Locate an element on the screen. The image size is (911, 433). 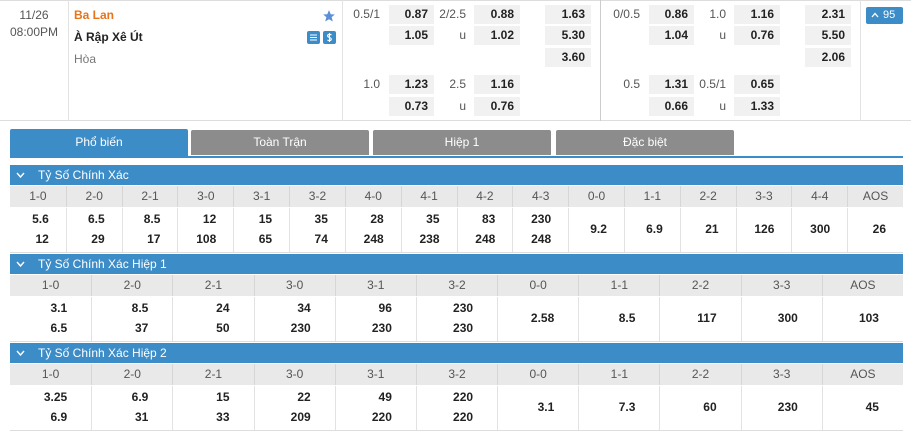
odds-box: 1.33 is located at coordinates (757, 106).